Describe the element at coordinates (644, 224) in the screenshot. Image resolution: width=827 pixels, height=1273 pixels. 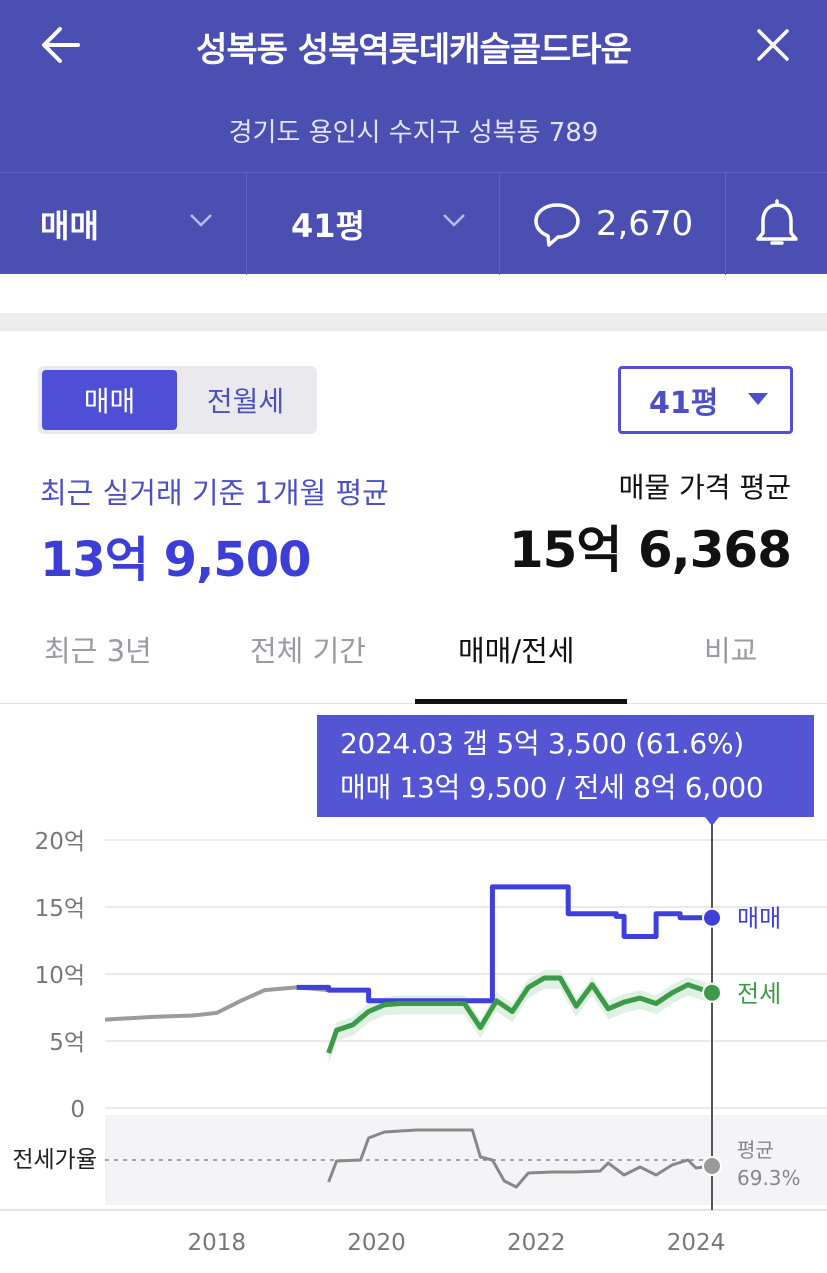
I see `comment-count: 2,670` at that location.